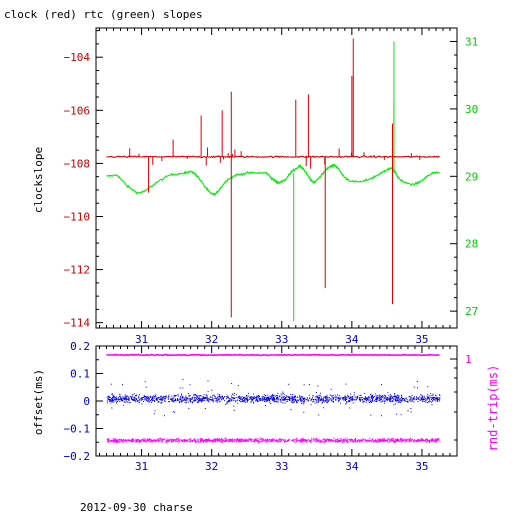  What do you see at coordinates (468, 359) in the screenshot?
I see `rnd-trip-tick-label: 1` at bounding box center [468, 359].